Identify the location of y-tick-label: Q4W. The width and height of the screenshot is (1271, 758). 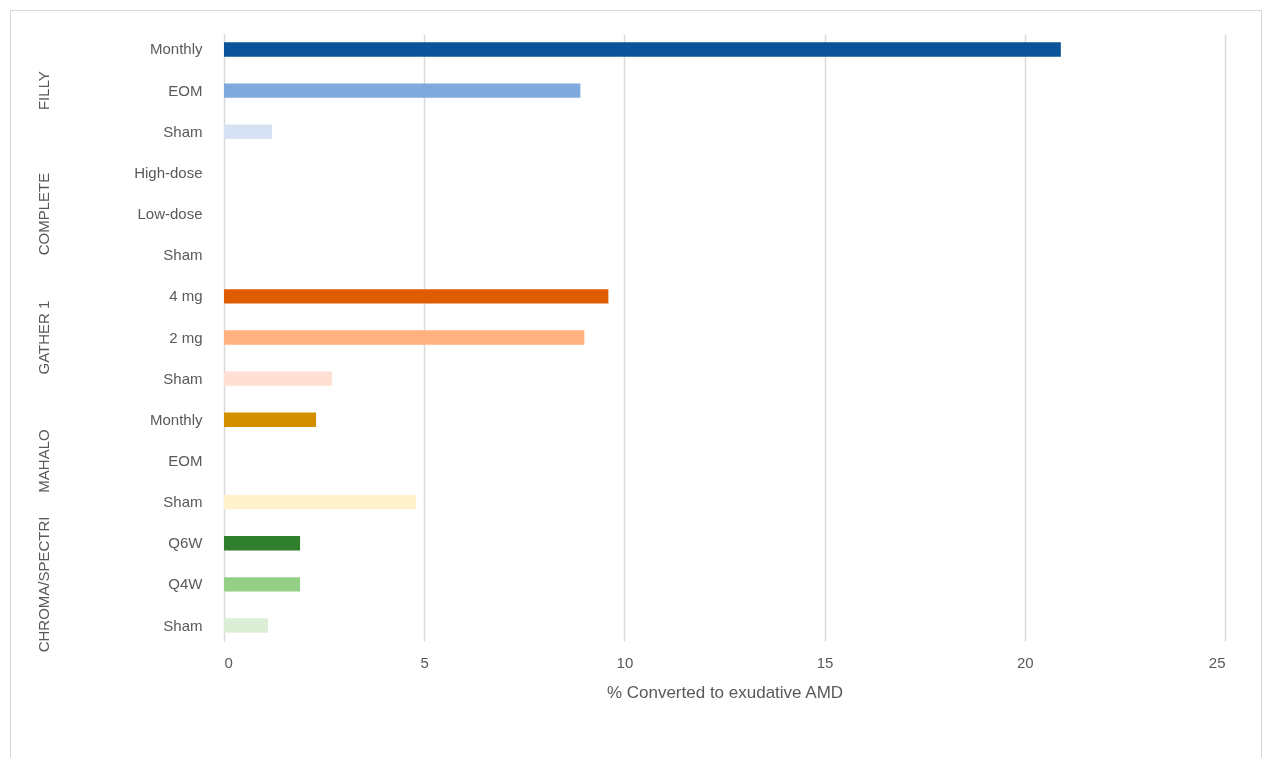
(186, 584).